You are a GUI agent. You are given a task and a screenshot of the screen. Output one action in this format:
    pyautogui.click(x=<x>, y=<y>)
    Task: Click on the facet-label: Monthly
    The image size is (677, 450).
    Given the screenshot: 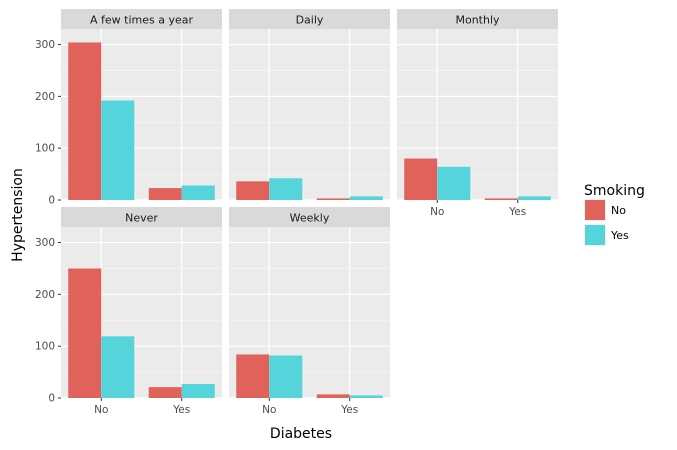 What is the action you would take?
    pyautogui.click(x=477, y=20)
    